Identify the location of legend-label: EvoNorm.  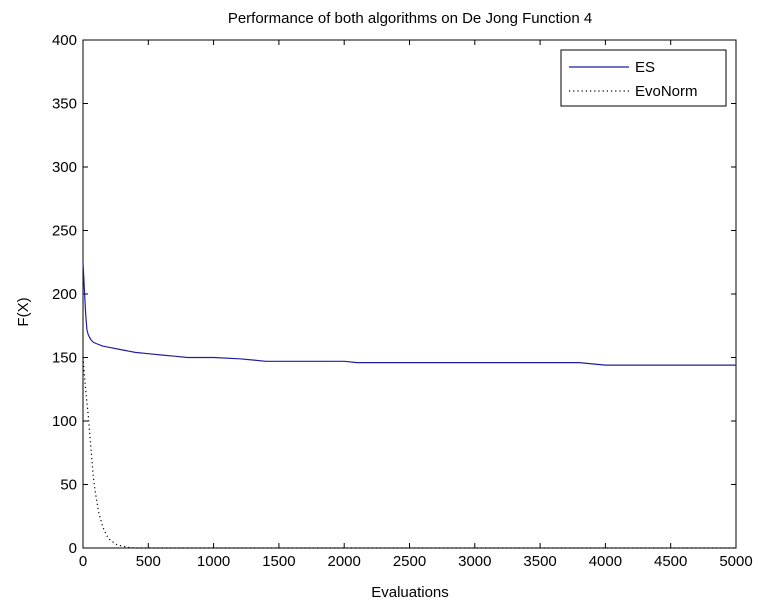
(666, 91).